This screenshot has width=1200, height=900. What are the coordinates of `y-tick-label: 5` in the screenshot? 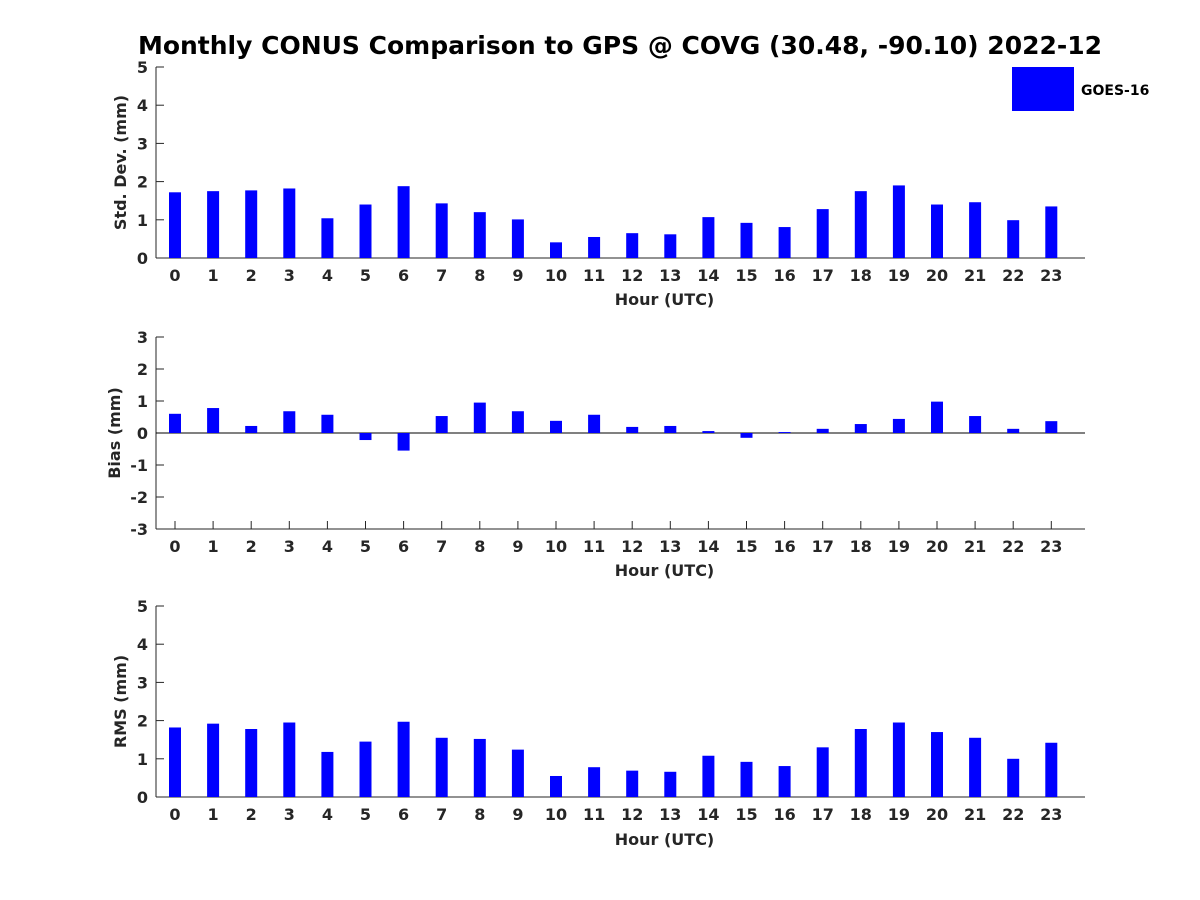 It's located at (142, 67).